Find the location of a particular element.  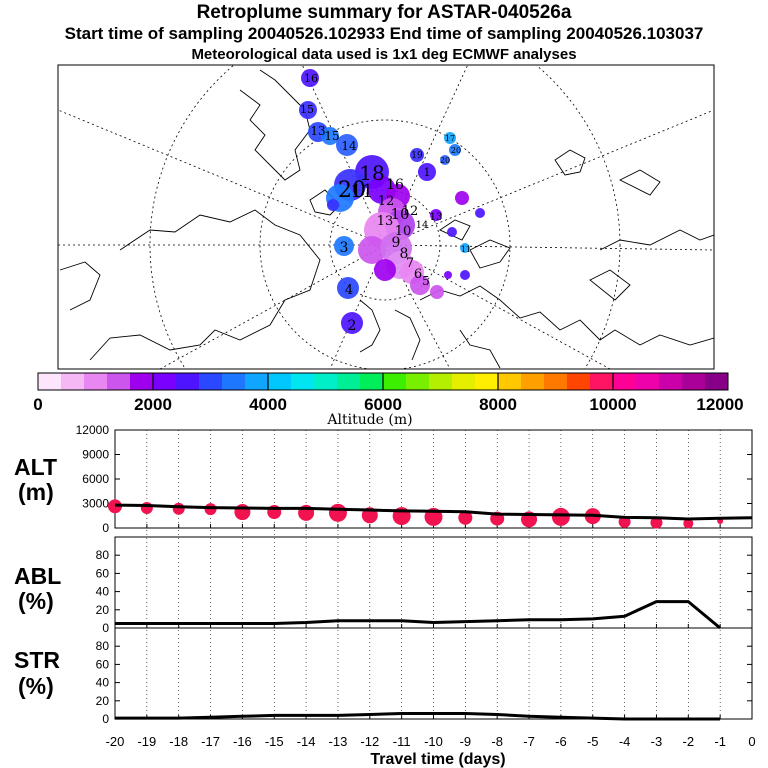

x-tick-label: -5 is located at coordinates (593, 741).